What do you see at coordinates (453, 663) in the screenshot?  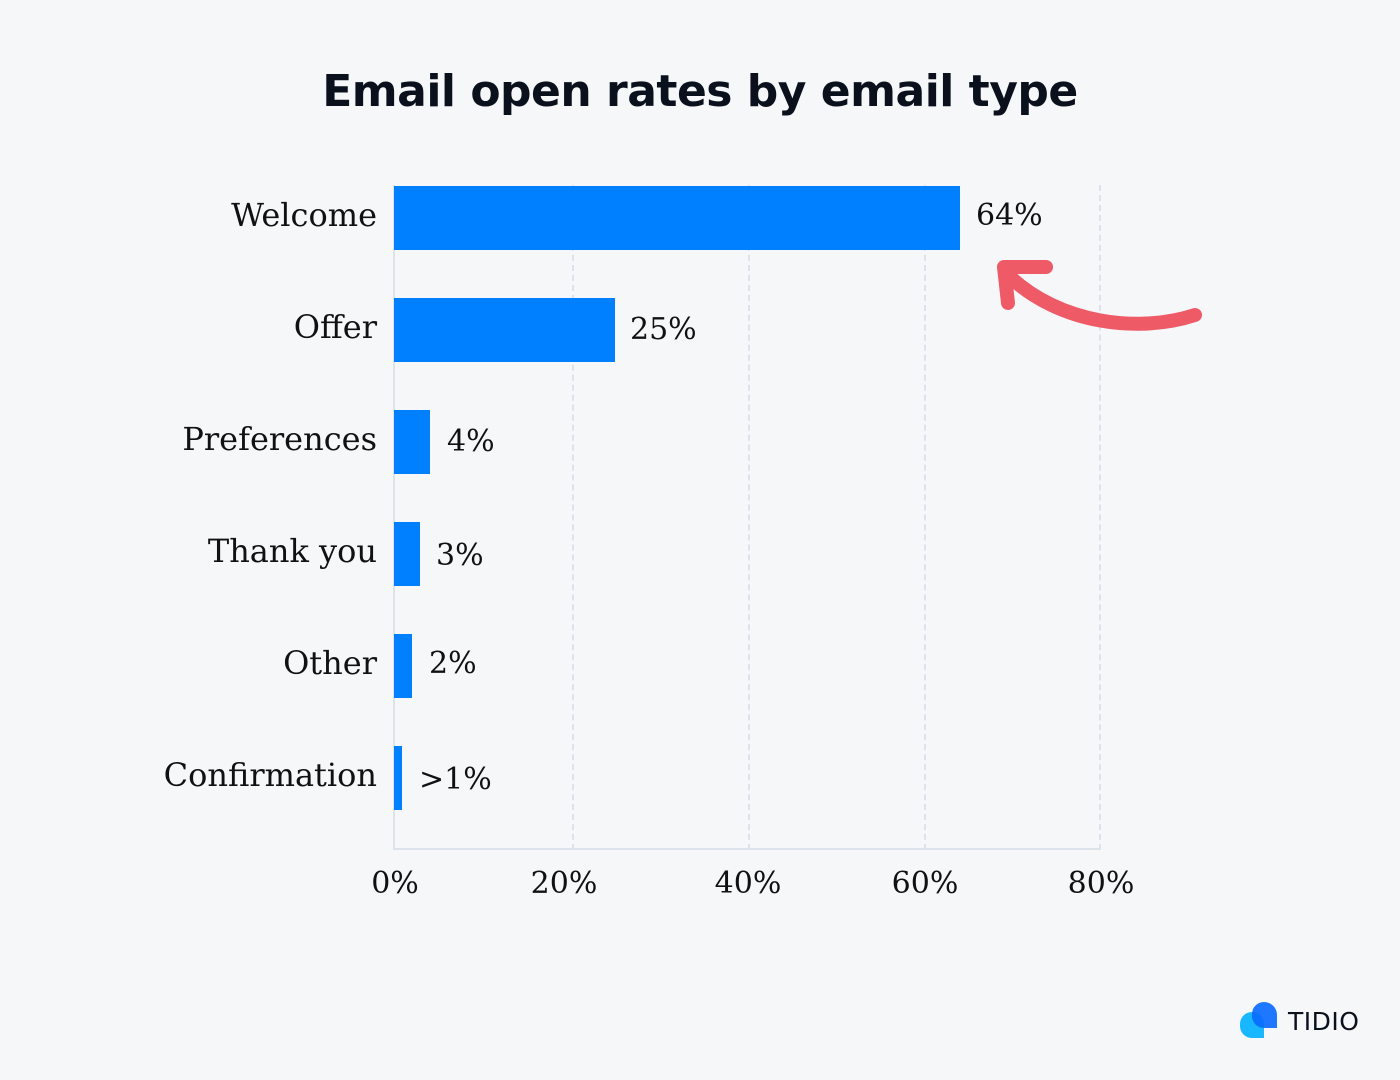 I see `value-label: 2%` at bounding box center [453, 663].